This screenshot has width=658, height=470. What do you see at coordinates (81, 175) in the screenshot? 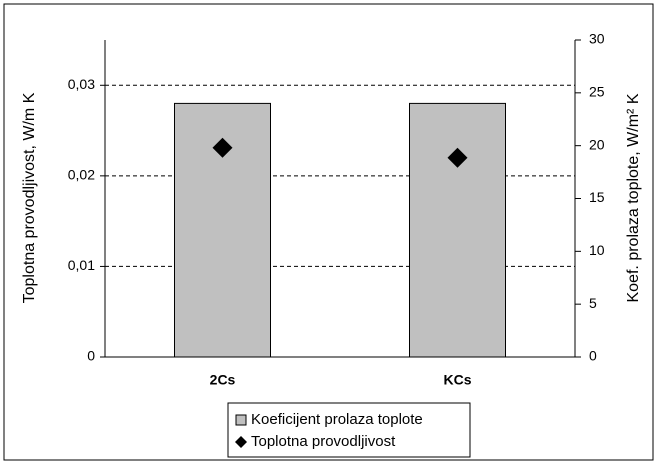
I see `y-tick-label: 0,02` at bounding box center [81, 175].